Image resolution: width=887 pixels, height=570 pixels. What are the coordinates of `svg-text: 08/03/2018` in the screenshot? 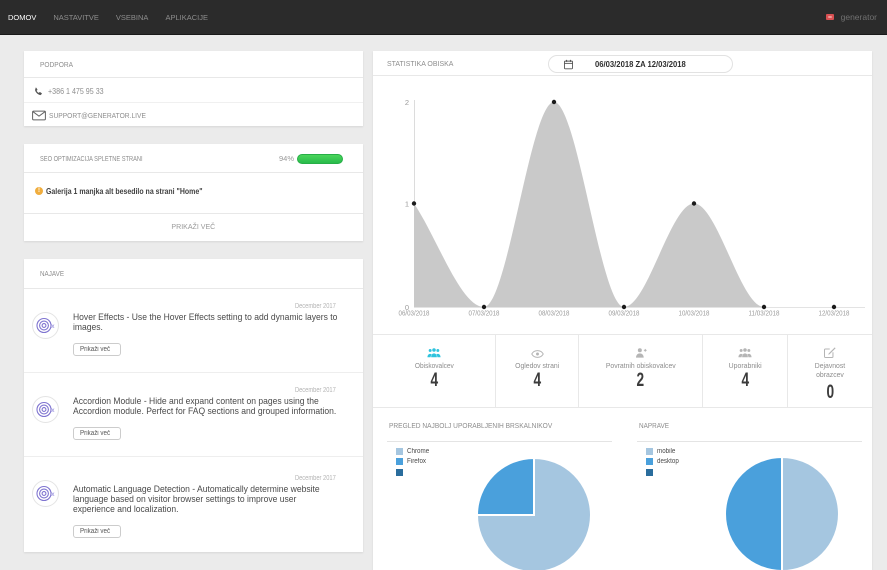 It's located at (554, 313).